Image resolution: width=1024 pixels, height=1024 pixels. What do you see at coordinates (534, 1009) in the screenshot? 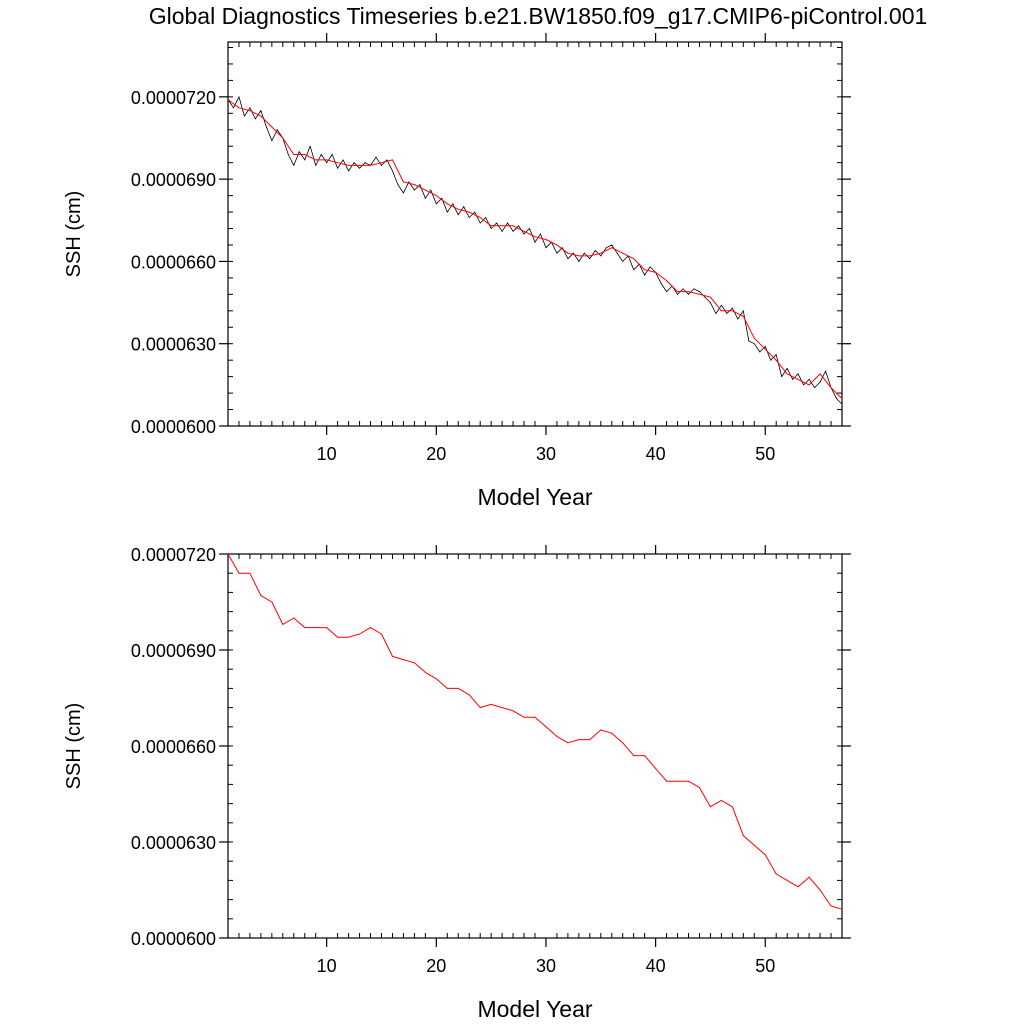
I see `x-axis-label: Model Year` at bounding box center [534, 1009].